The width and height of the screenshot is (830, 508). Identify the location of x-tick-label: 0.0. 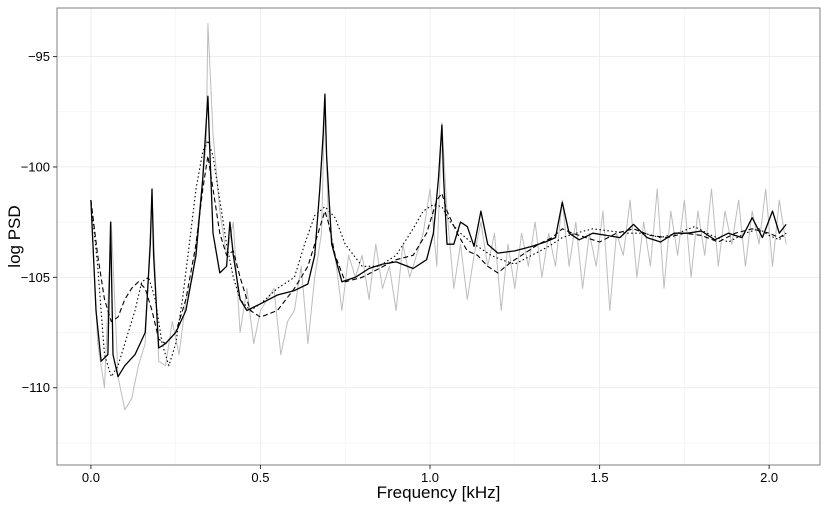
(91, 477).